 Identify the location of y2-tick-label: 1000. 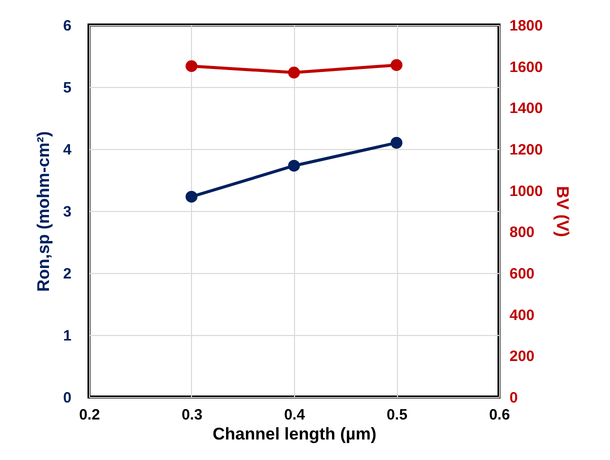
(526, 191).